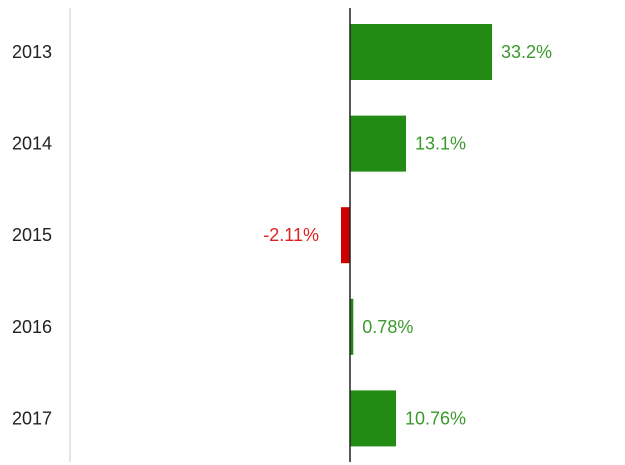 The height and width of the screenshot is (465, 625). I want to click on bar-2013, so click(421, 52).